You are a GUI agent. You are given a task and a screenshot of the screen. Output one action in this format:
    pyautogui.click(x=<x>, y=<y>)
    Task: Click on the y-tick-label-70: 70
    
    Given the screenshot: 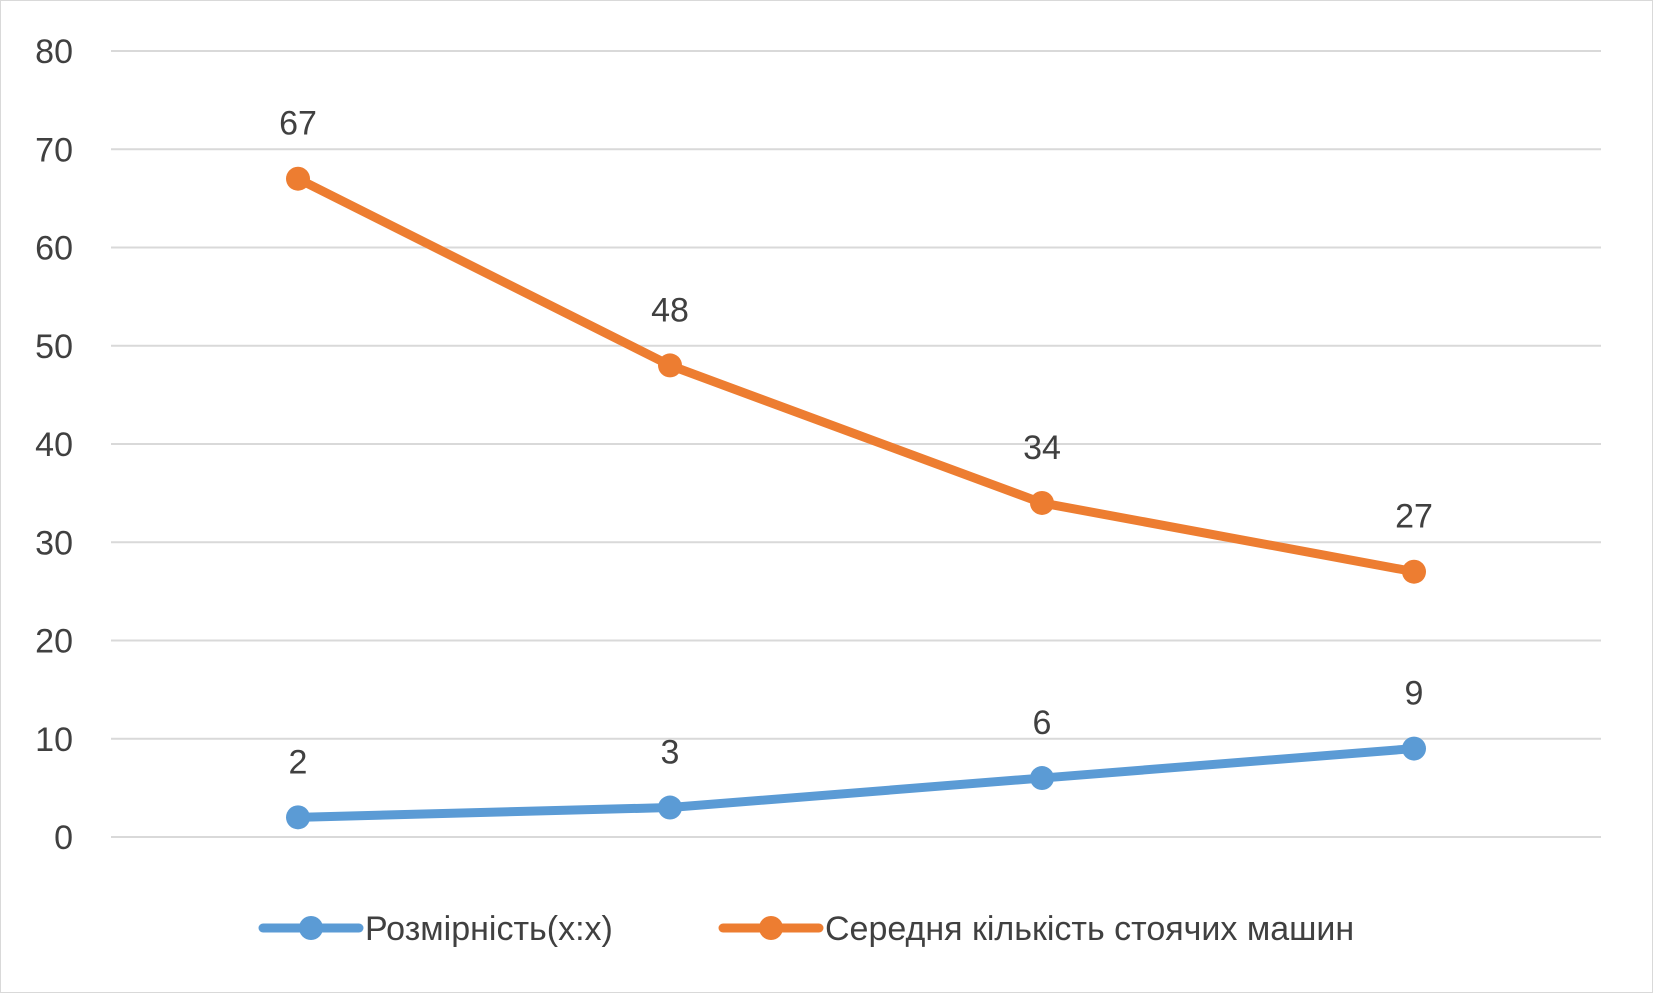 What is the action you would take?
    pyautogui.click(x=54, y=150)
    